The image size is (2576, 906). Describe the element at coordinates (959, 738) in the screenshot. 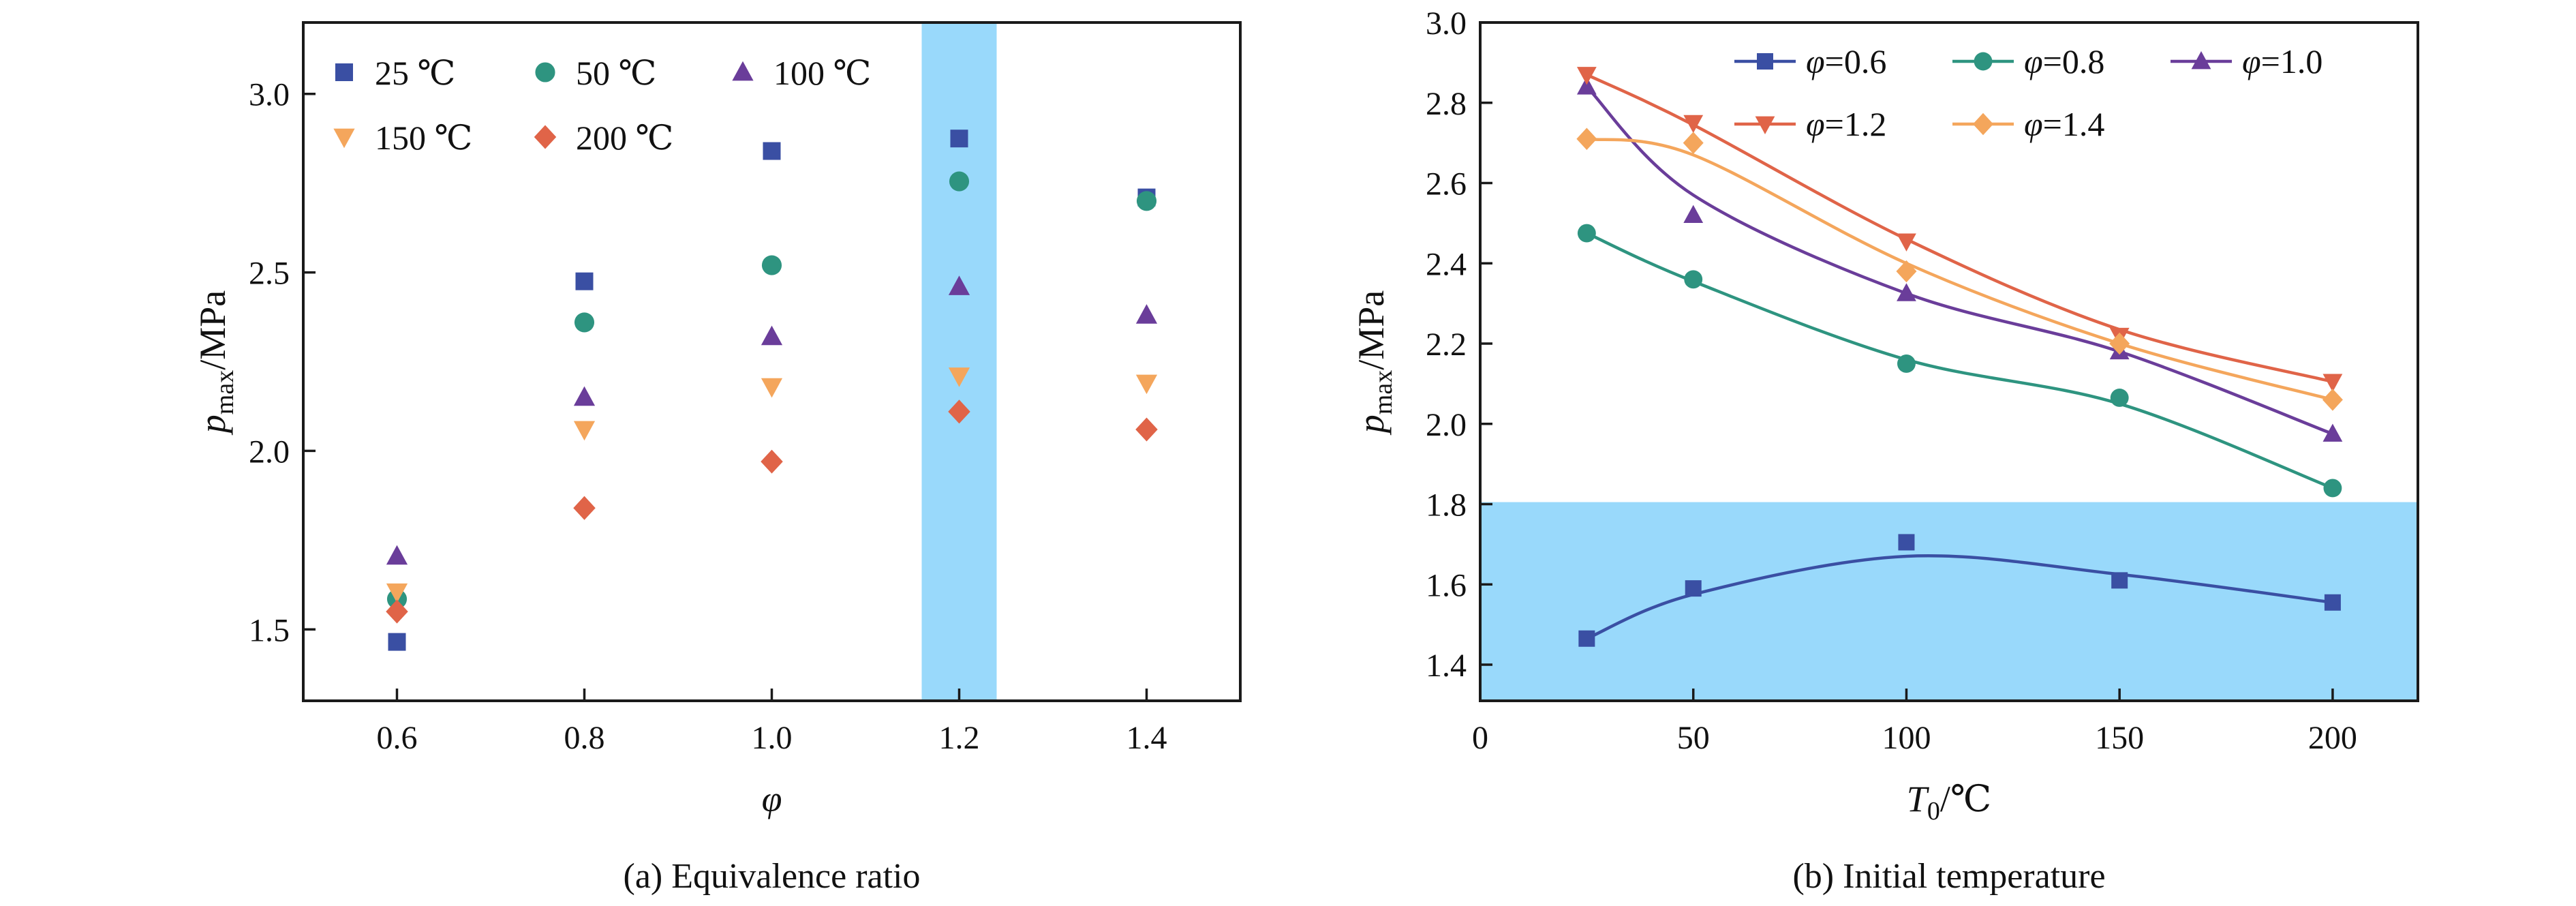

I see `tick-label: 1.2` at that location.